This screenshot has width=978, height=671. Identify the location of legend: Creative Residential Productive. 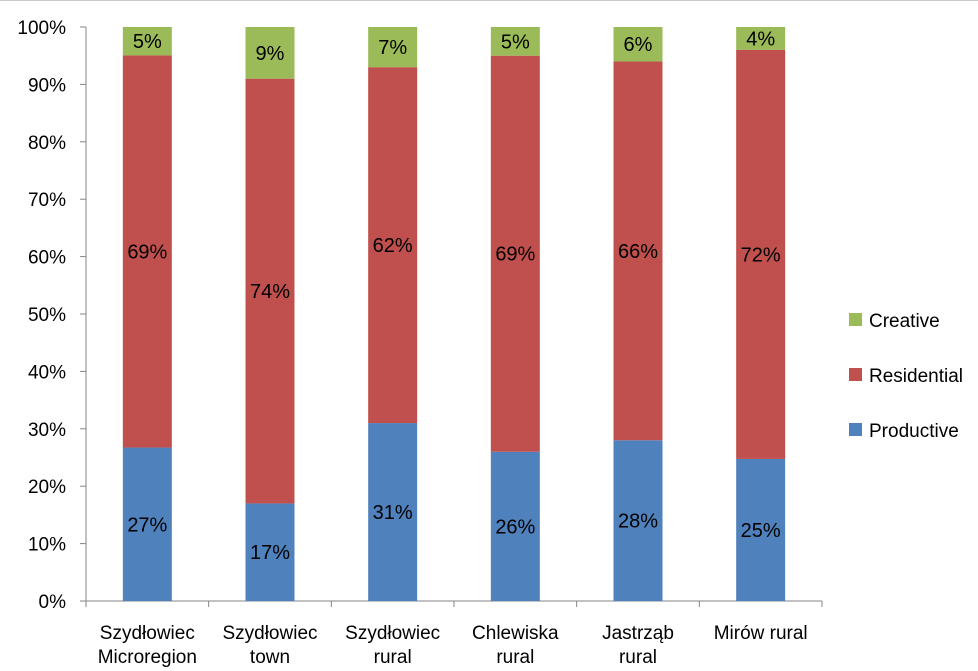
(906, 376).